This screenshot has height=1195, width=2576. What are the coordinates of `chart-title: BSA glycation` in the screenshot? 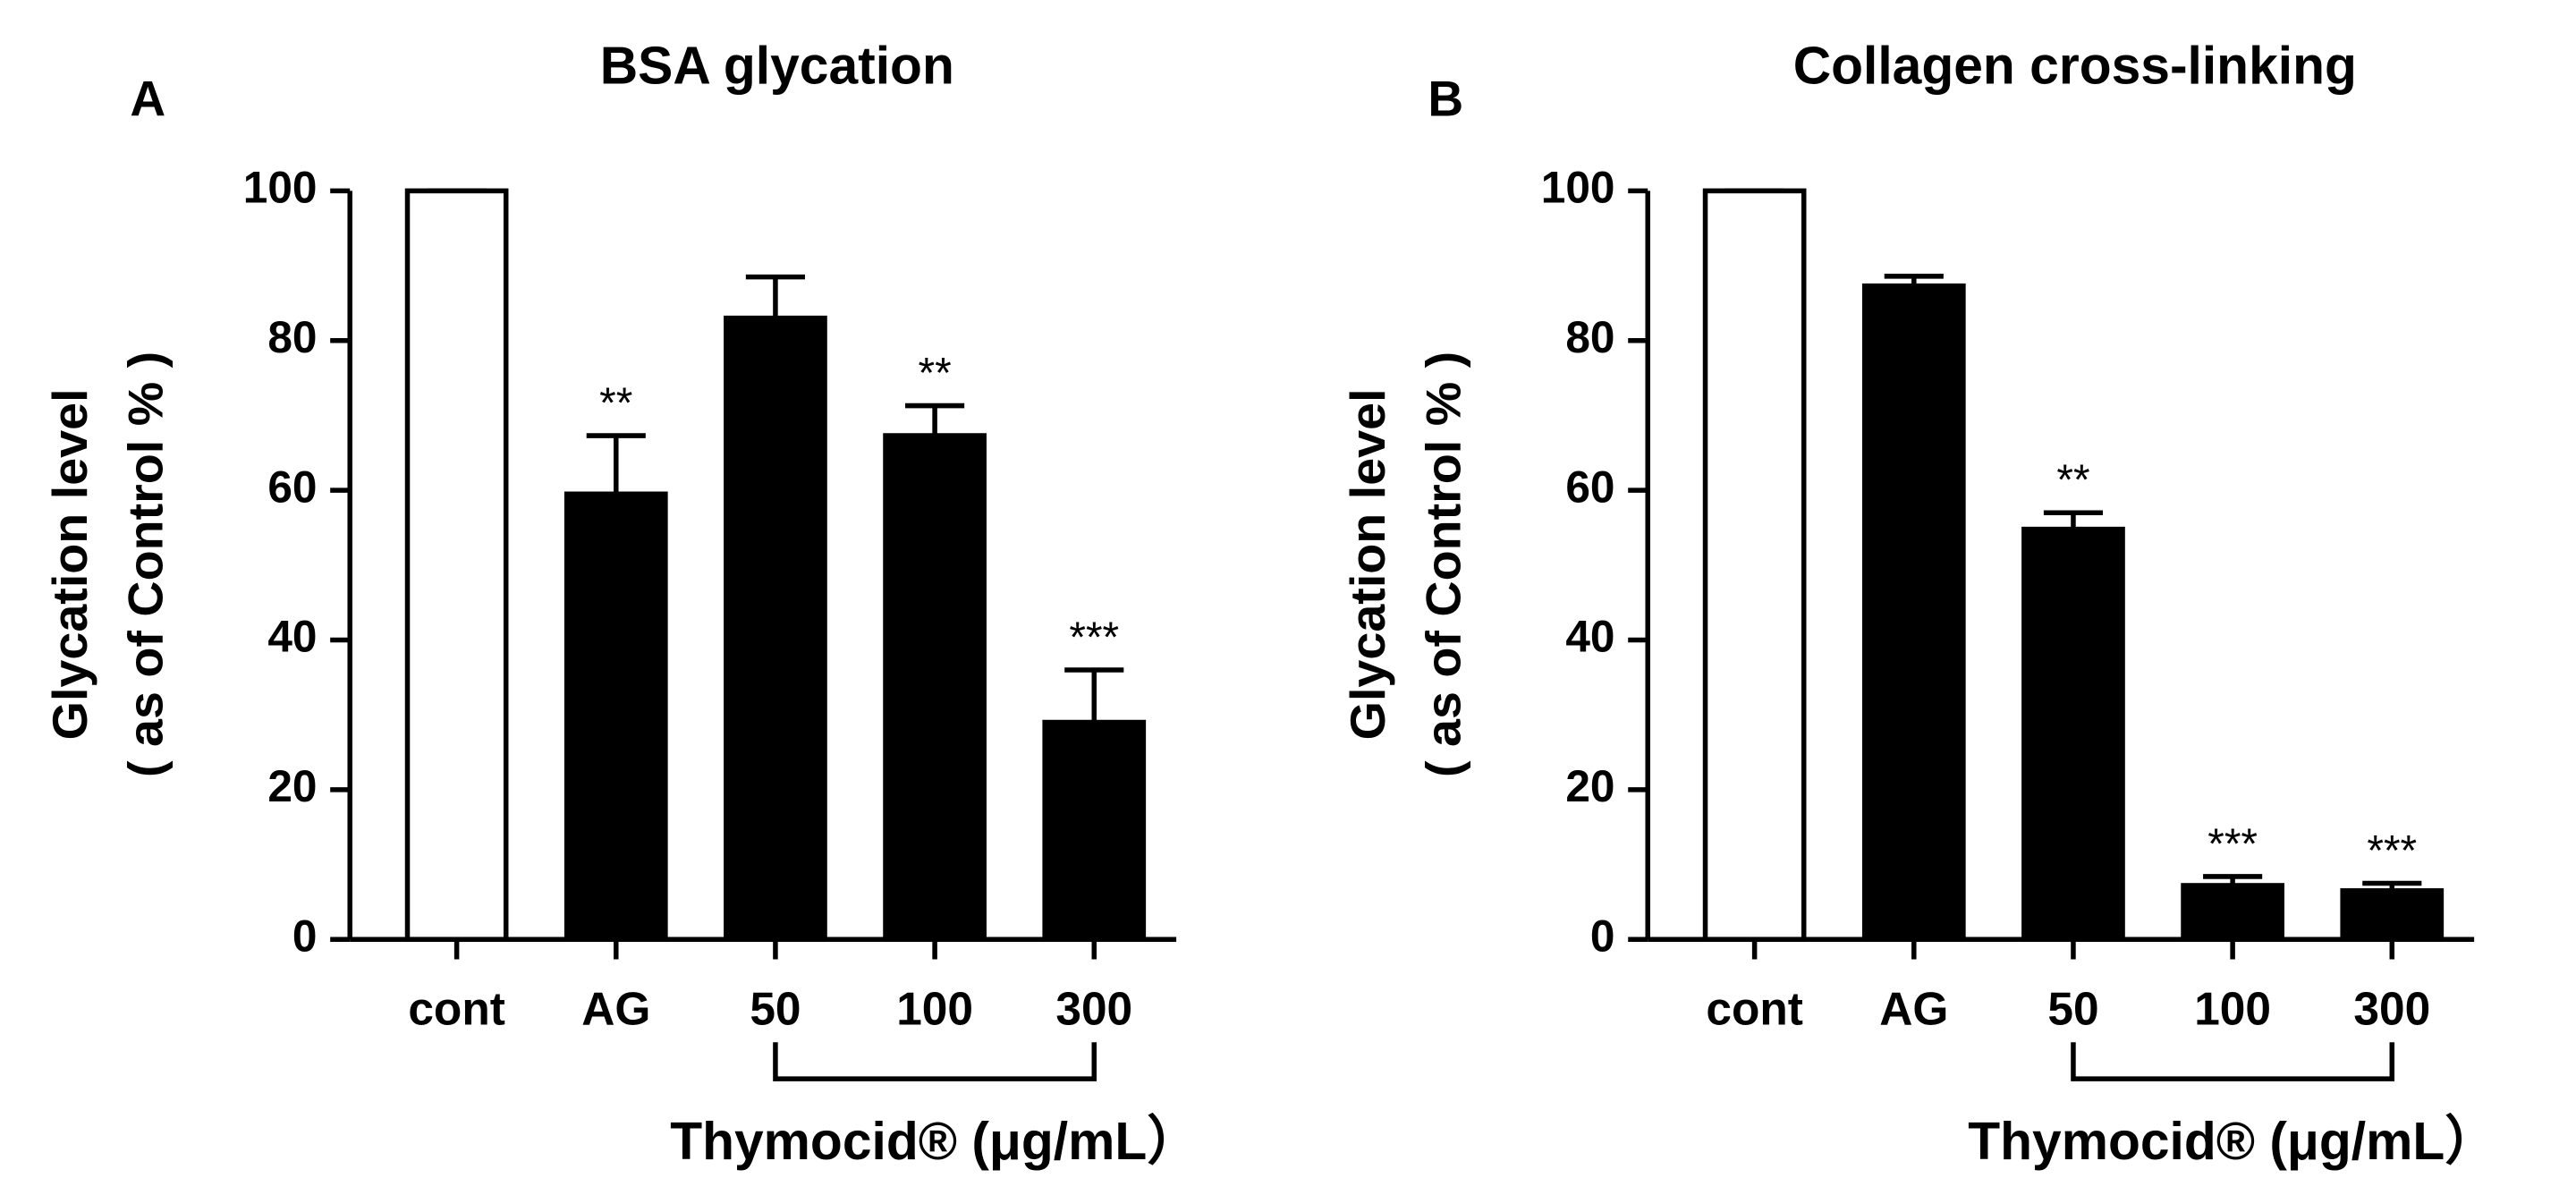 It's located at (777, 65).